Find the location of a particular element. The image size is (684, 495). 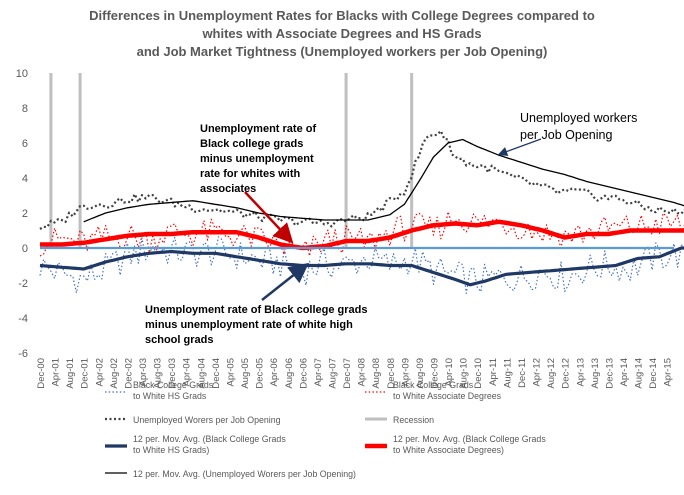

annotation-arrow-jobs is located at coordinates (519, 147).